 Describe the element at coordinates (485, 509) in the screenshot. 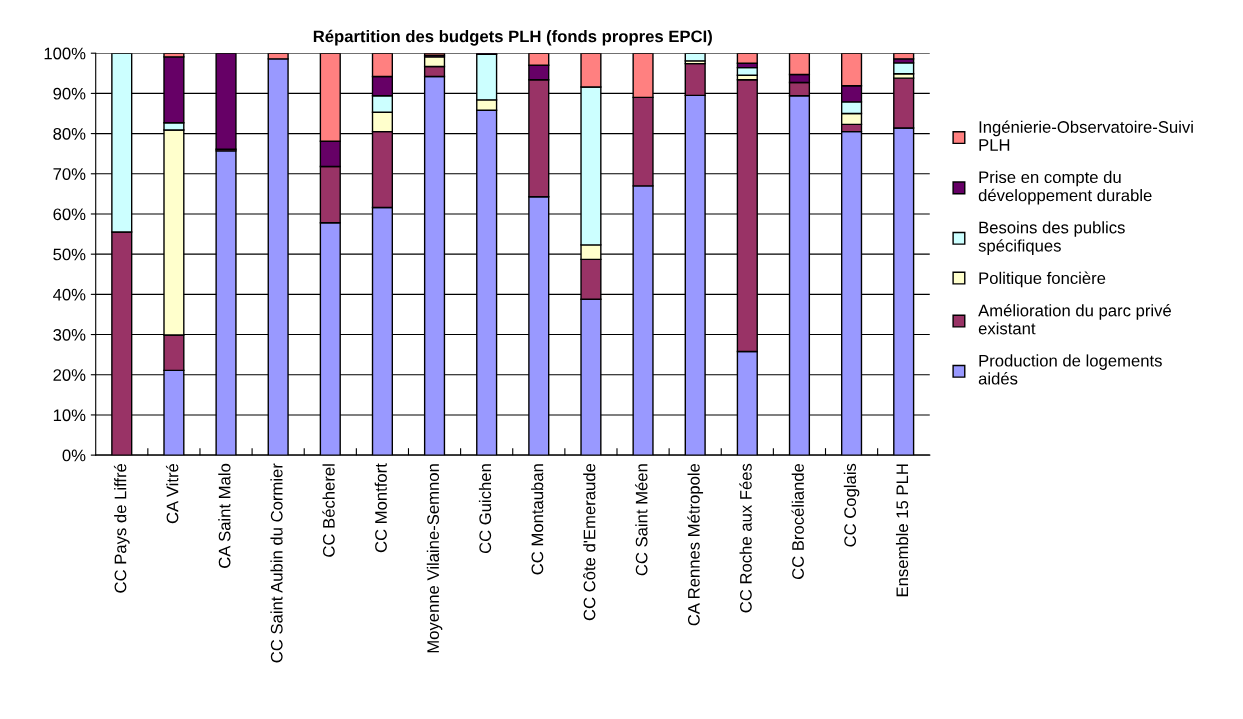

I see `x-tick-label: CC Guichen` at that location.